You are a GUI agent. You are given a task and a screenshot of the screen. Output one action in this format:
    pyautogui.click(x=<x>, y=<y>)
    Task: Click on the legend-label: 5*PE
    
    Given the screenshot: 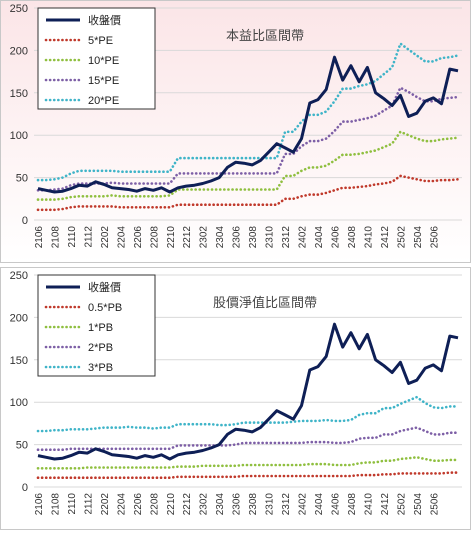 What is the action you would take?
    pyautogui.click(x=100, y=41)
    